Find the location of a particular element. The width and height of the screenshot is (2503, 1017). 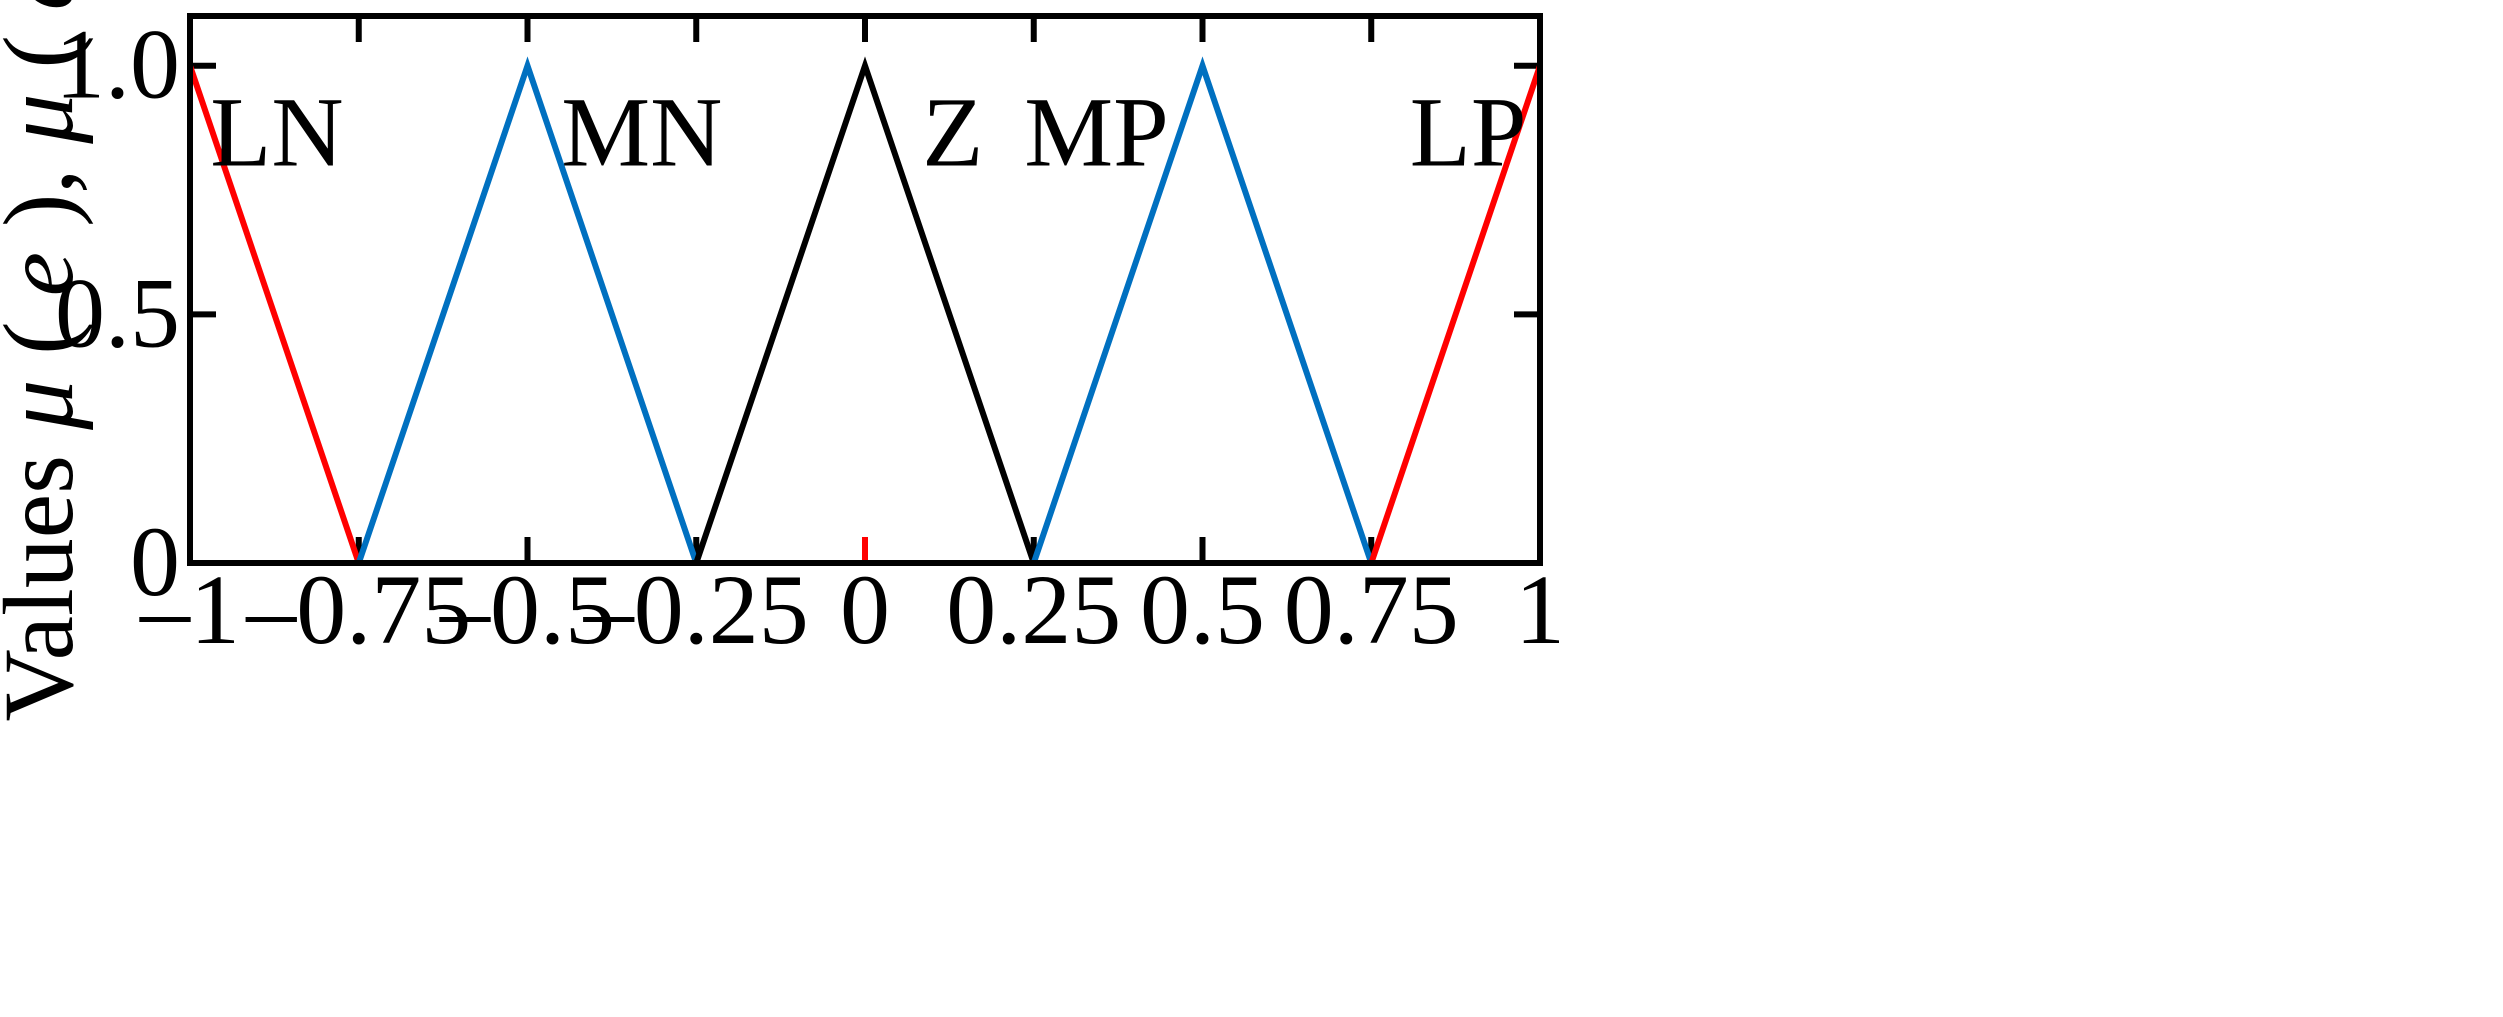

series-label-LP: LP is located at coordinates (1468, 132).